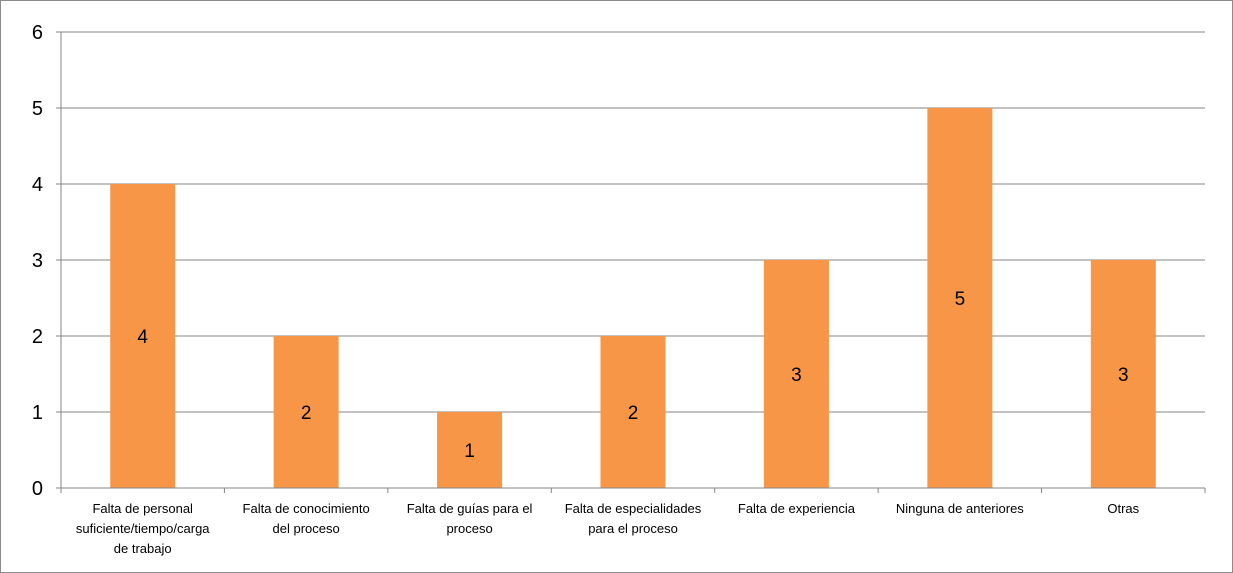 The width and height of the screenshot is (1233, 573). I want to click on category-label-line: Falta de especialidades, so click(633, 508).